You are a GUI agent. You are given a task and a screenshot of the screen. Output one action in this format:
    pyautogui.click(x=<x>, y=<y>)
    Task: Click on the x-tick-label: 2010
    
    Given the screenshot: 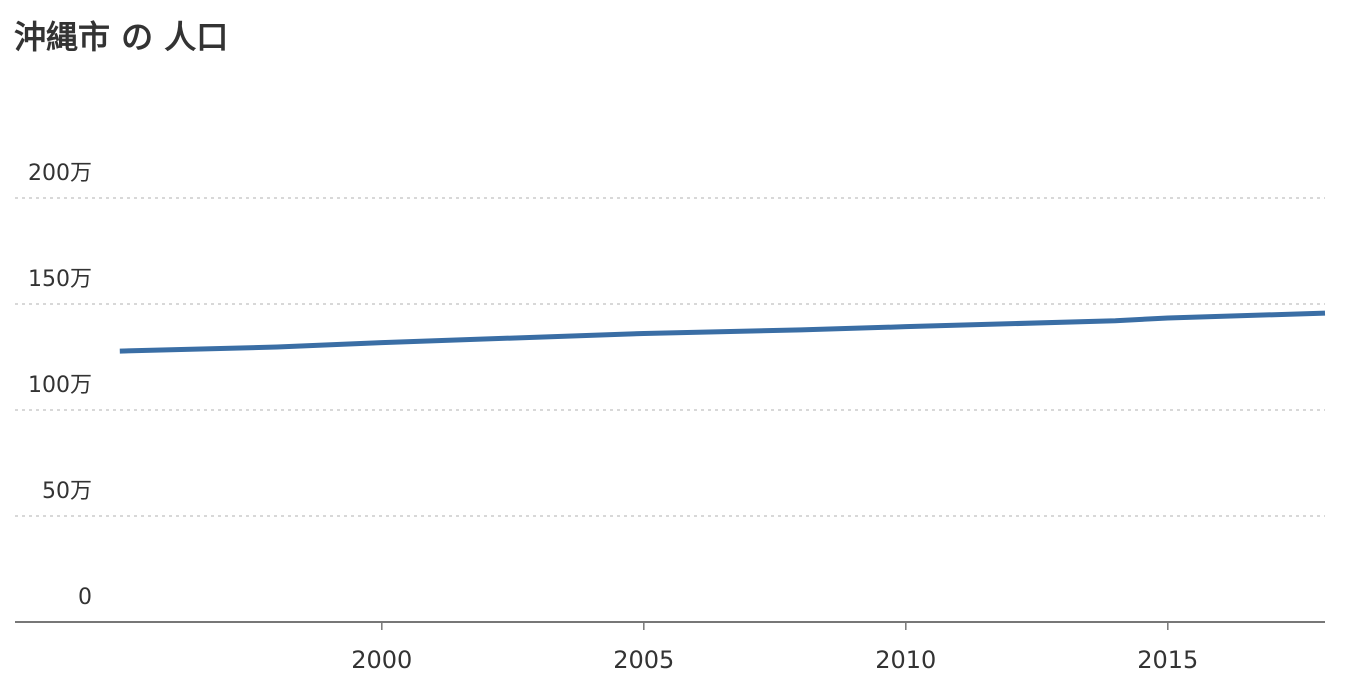 What is the action you would take?
    pyautogui.click(x=905, y=660)
    